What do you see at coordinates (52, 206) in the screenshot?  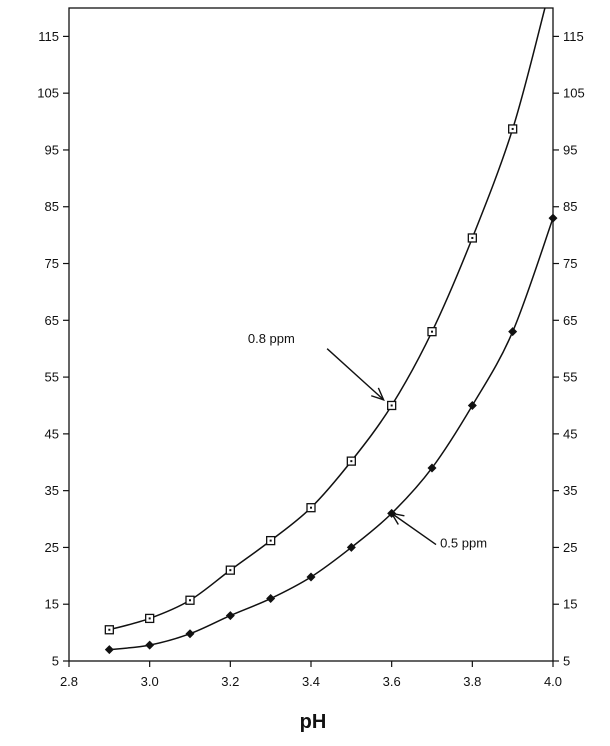 I see `y-tick-label-left: 85` at bounding box center [52, 206].